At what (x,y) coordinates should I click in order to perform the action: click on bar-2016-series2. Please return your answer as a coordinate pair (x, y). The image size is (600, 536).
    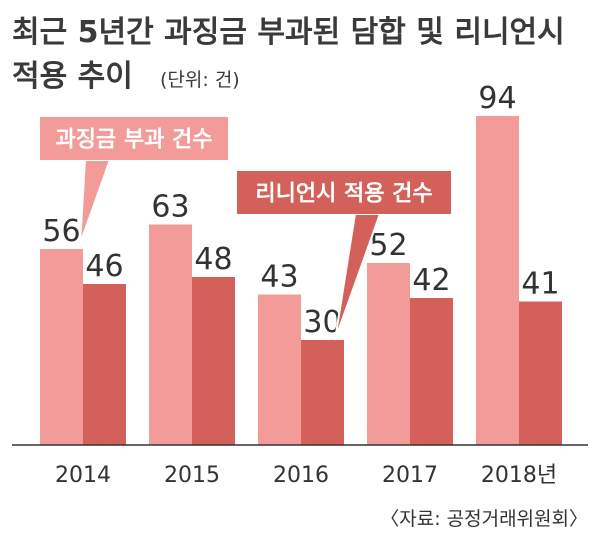
    Looking at the image, I should click on (322, 392).